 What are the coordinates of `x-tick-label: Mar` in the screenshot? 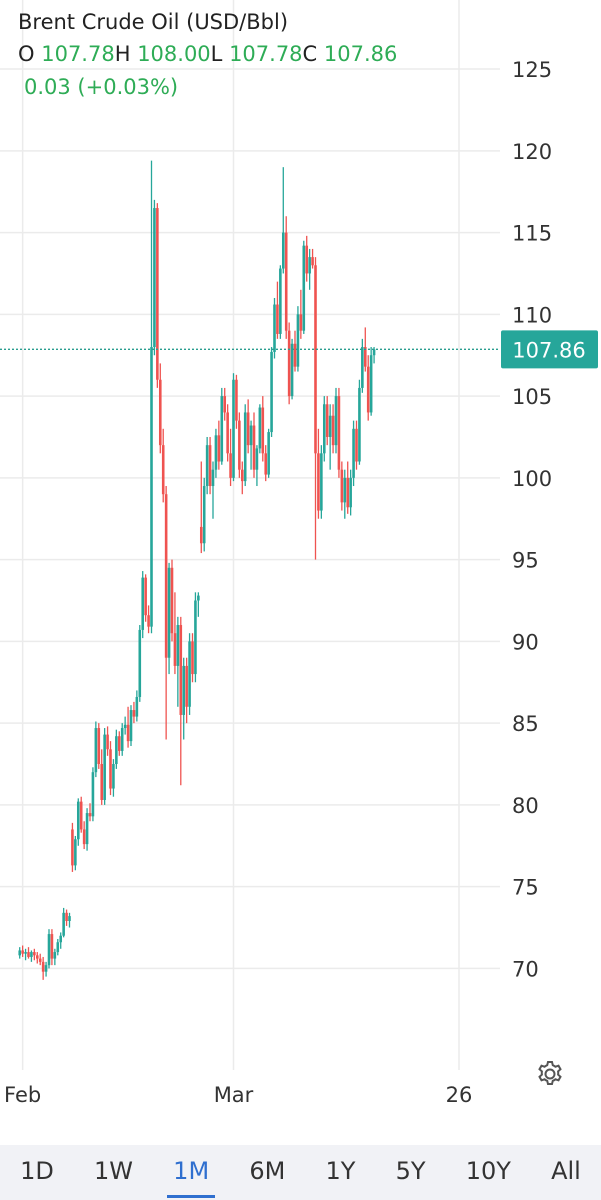 It's located at (234, 1095).